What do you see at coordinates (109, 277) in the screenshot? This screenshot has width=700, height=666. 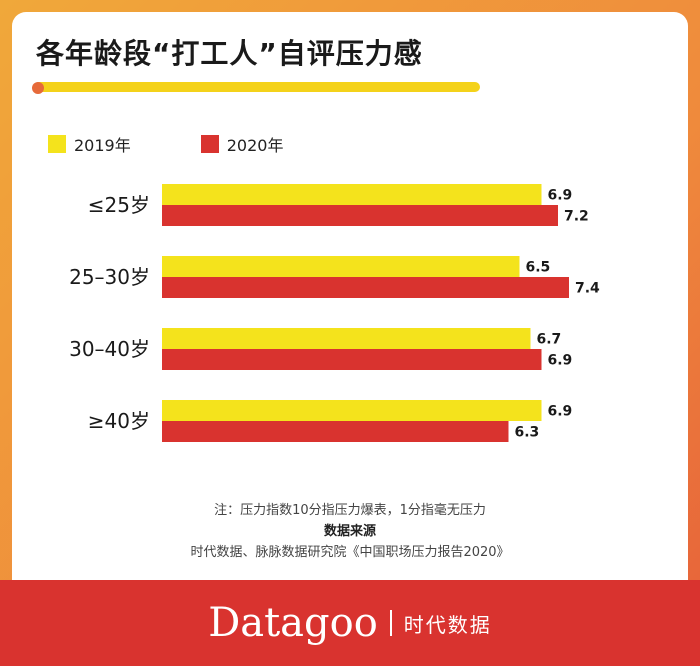 I see `category-label: 25–30岁` at bounding box center [109, 277].